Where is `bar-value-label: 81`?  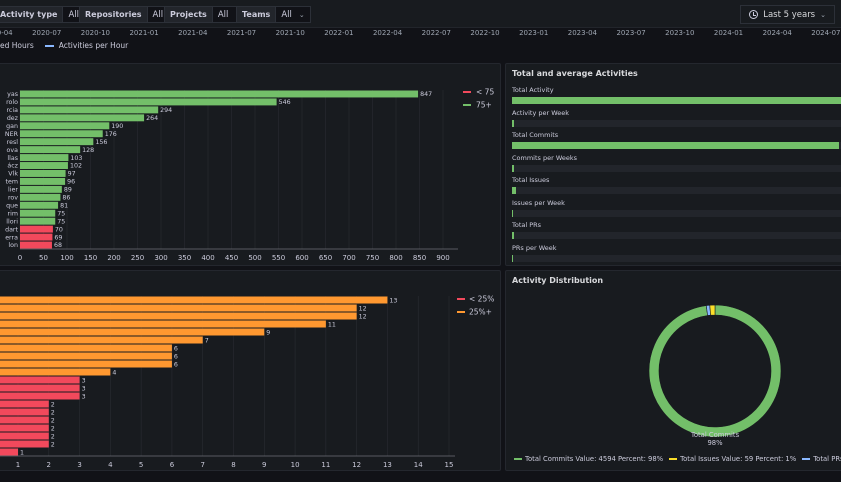 bar-value-label: 81 is located at coordinates (64, 205).